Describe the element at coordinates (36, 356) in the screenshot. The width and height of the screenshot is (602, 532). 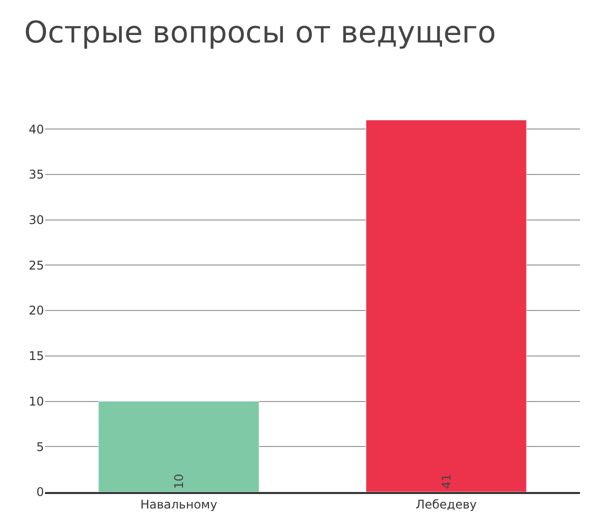
I see `y-tick-label: 15` at that location.